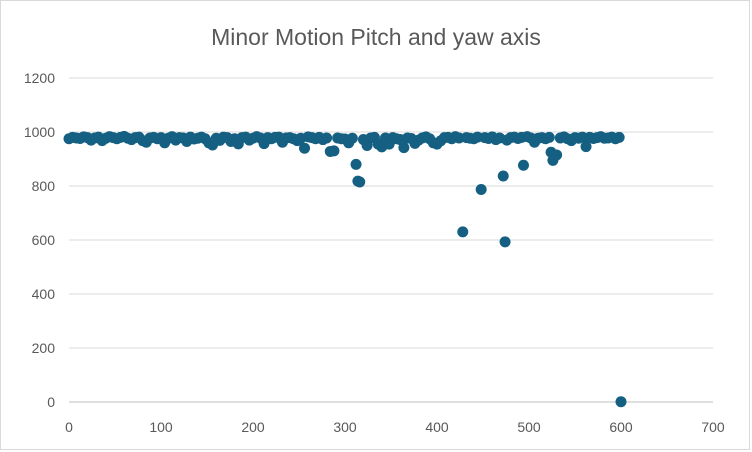 The width and height of the screenshot is (752, 452). Describe the element at coordinates (69, 427) in the screenshot. I see `x-tick-label: 0` at that location.